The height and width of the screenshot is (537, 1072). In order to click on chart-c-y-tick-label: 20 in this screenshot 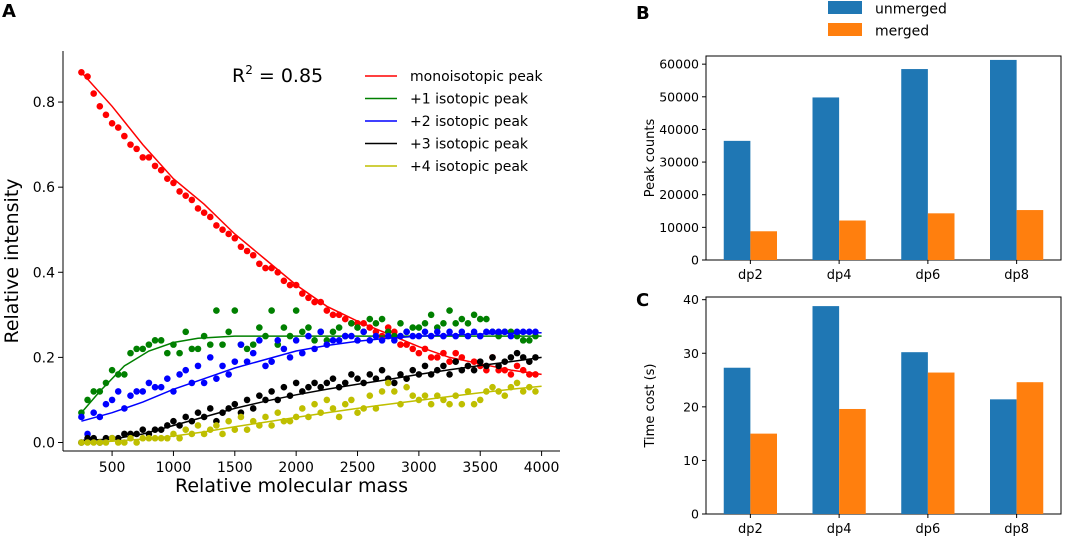, I will do `click(691, 406)`.